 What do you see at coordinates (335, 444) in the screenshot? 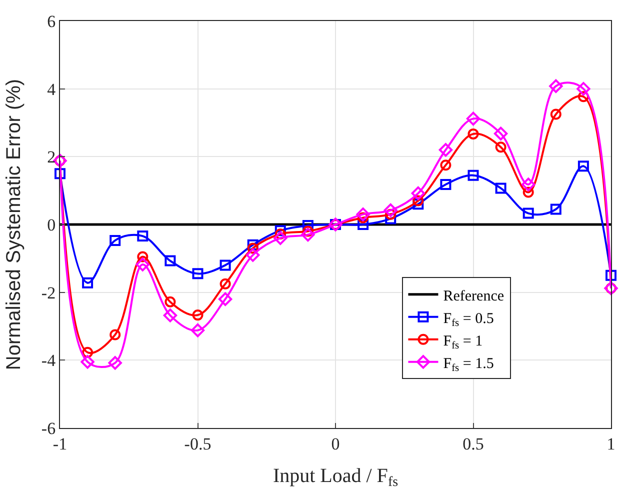
I see `x-tick-label: 0` at bounding box center [335, 444].